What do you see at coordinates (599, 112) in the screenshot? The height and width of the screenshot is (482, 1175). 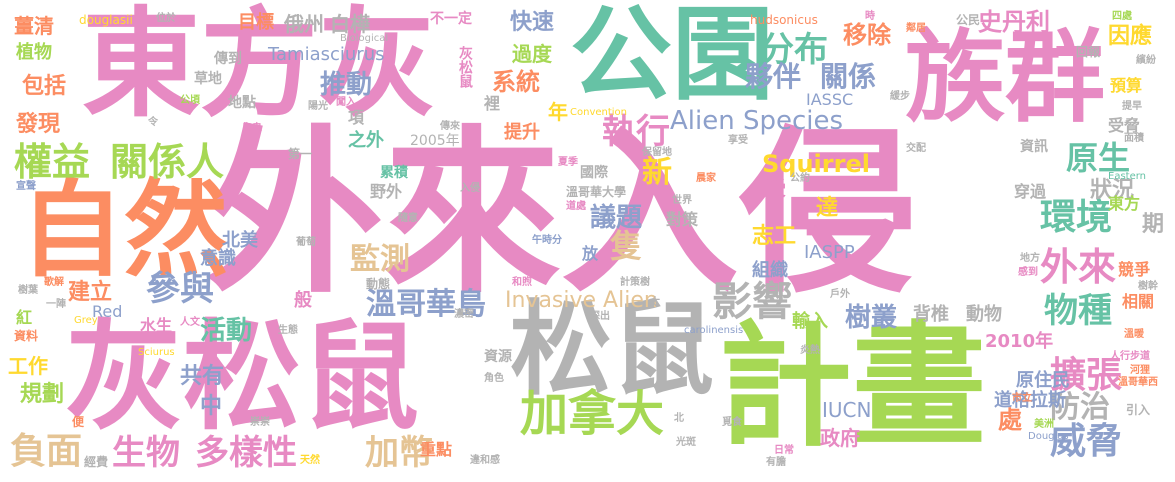 I see `word-convention: Convention` at bounding box center [599, 112].